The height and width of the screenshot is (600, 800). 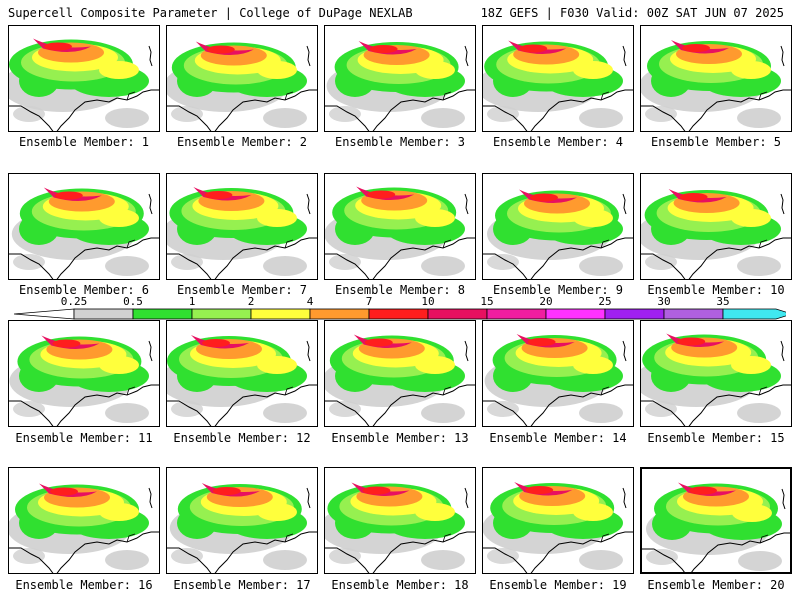 I want to click on ensemble-member-label: Ensemble Member: 8, so click(x=400, y=290).